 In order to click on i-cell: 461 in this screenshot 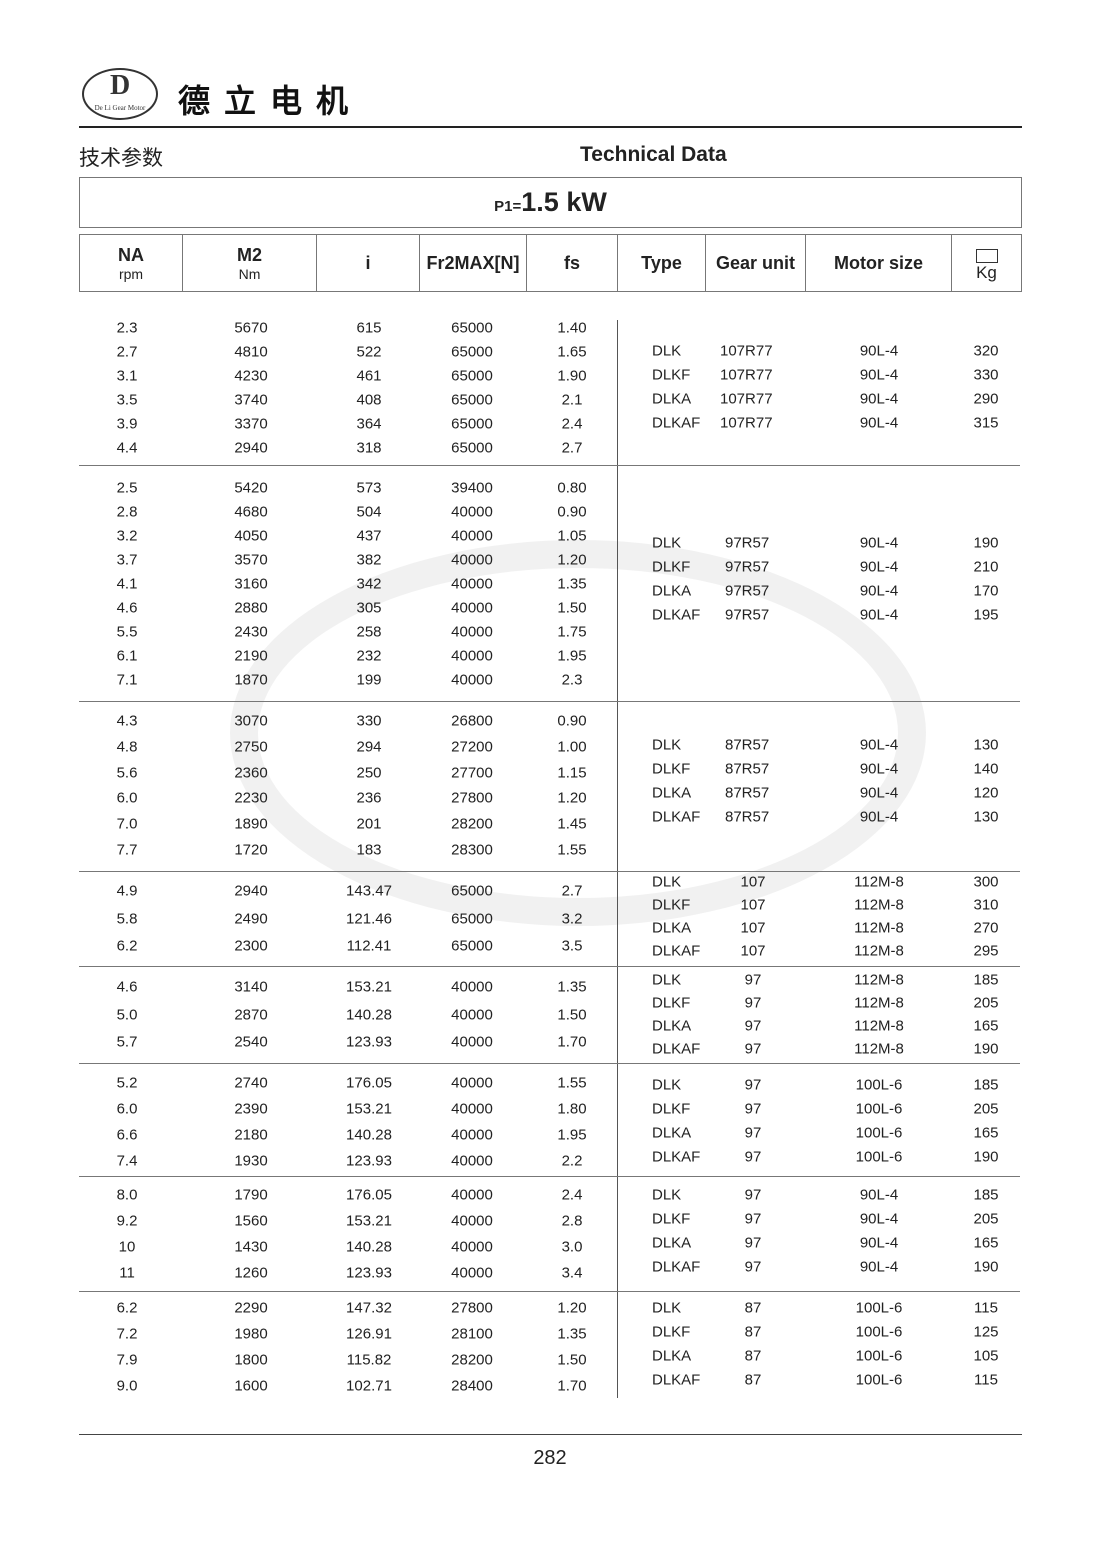, I will do `click(369, 376)`.